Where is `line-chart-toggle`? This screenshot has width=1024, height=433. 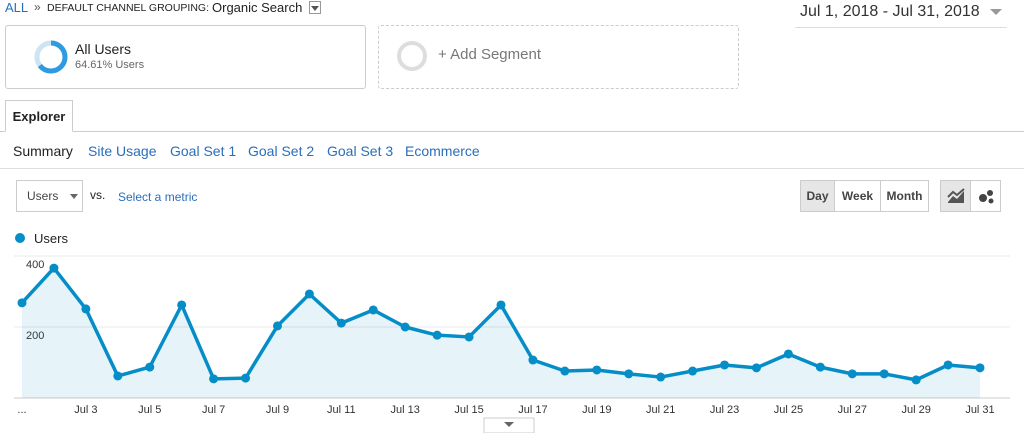 line-chart-toggle is located at coordinates (955, 196).